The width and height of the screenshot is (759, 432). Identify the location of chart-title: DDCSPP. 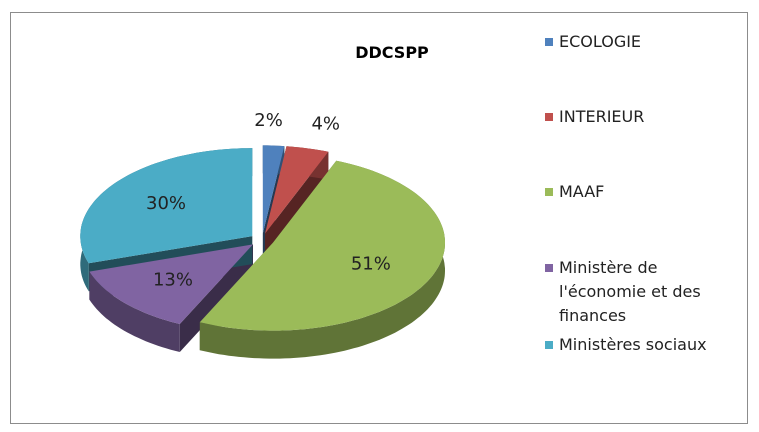
(392, 52).